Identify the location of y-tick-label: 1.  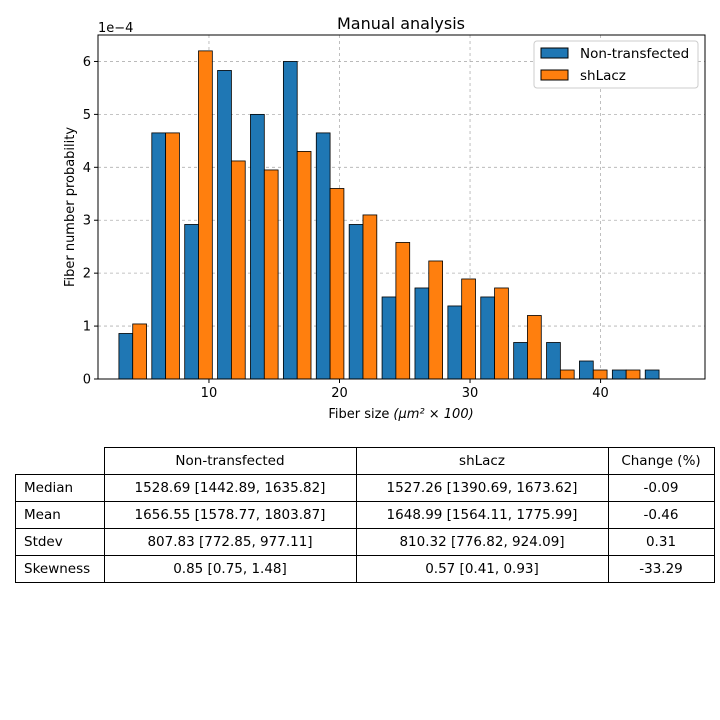
(87, 327).